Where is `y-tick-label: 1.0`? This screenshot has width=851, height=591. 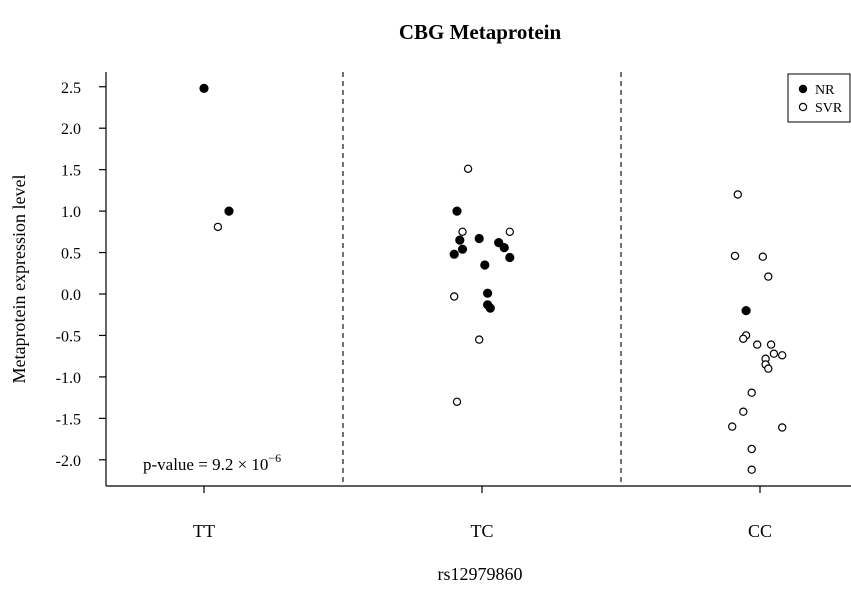
y-tick-label: 1.0 is located at coordinates (71, 212).